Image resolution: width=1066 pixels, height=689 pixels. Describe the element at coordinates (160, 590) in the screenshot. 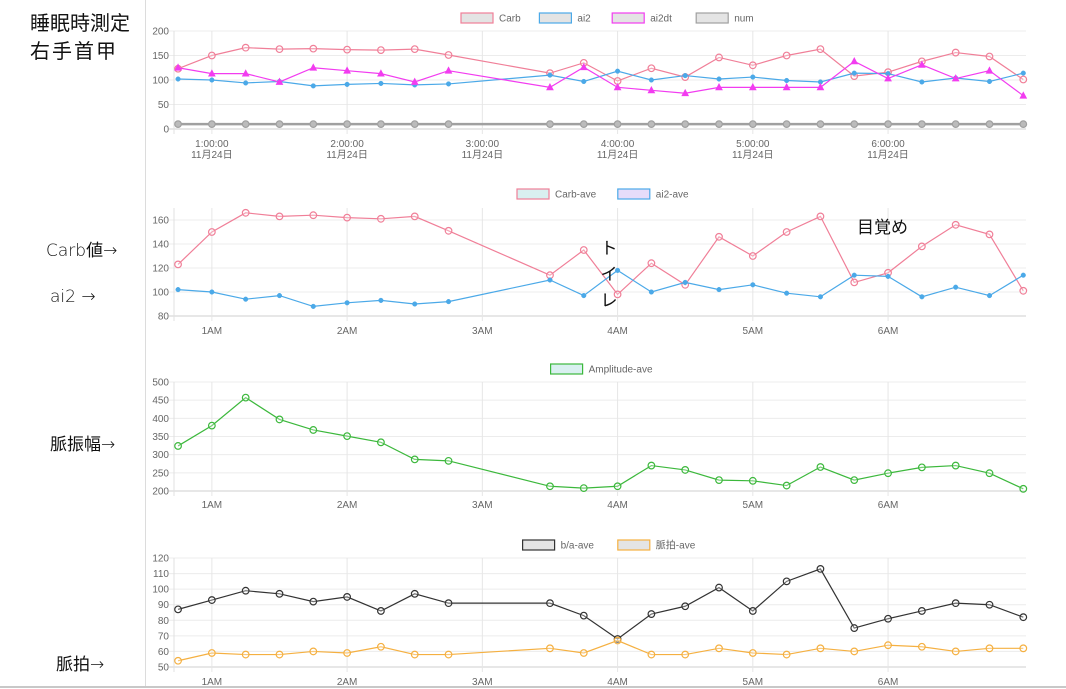

I see `y-tick-label: 100` at that location.